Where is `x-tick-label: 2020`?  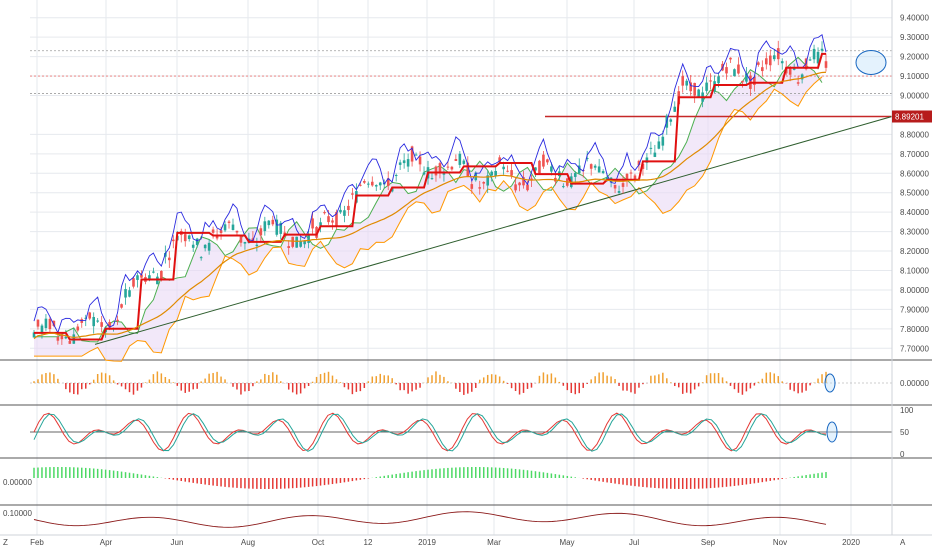
x-tick-label: 2020 is located at coordinates (851, 542).